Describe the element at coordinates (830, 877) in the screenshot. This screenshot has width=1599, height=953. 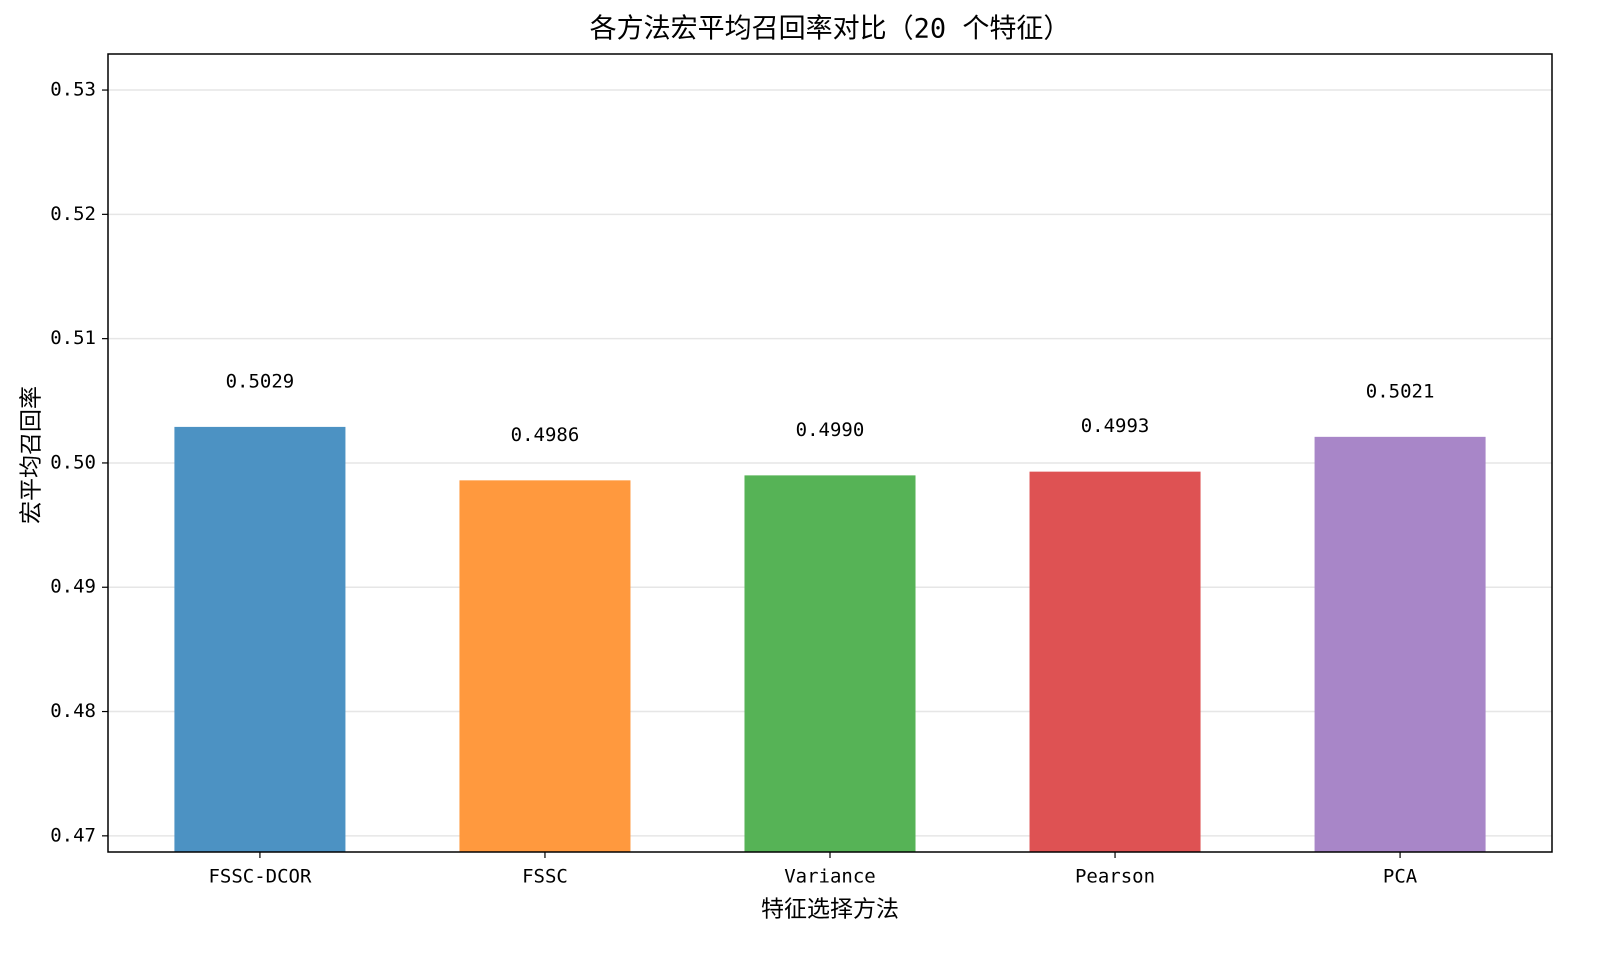
I see `x-tick-label: Variance` at that location.